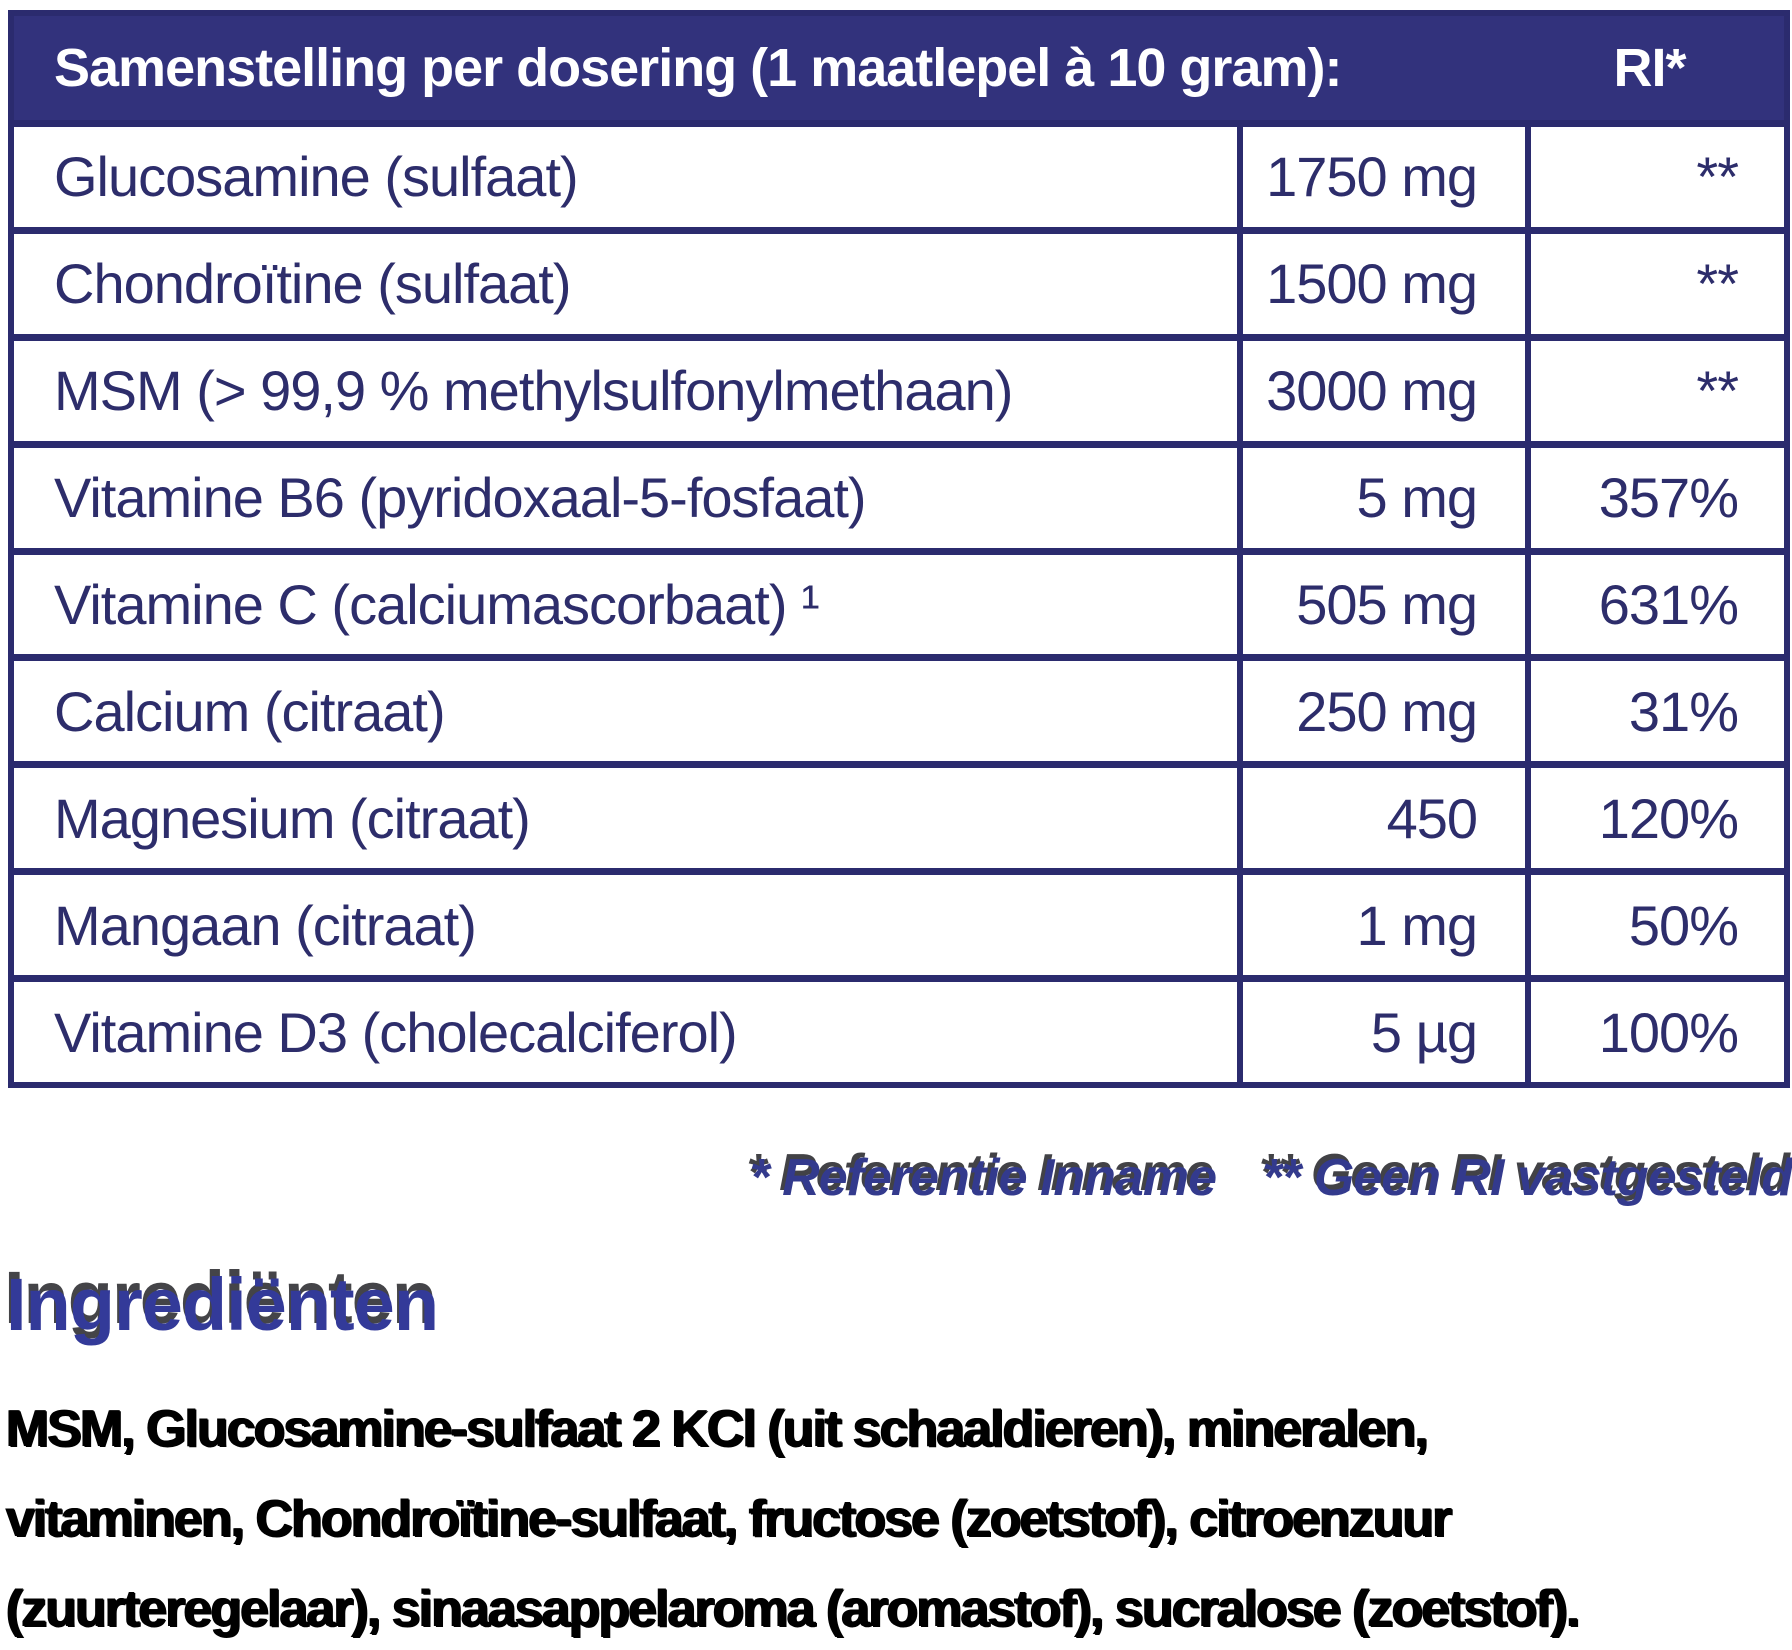  I want to click on nutrient-ri: 631%, so click(1654, 604).